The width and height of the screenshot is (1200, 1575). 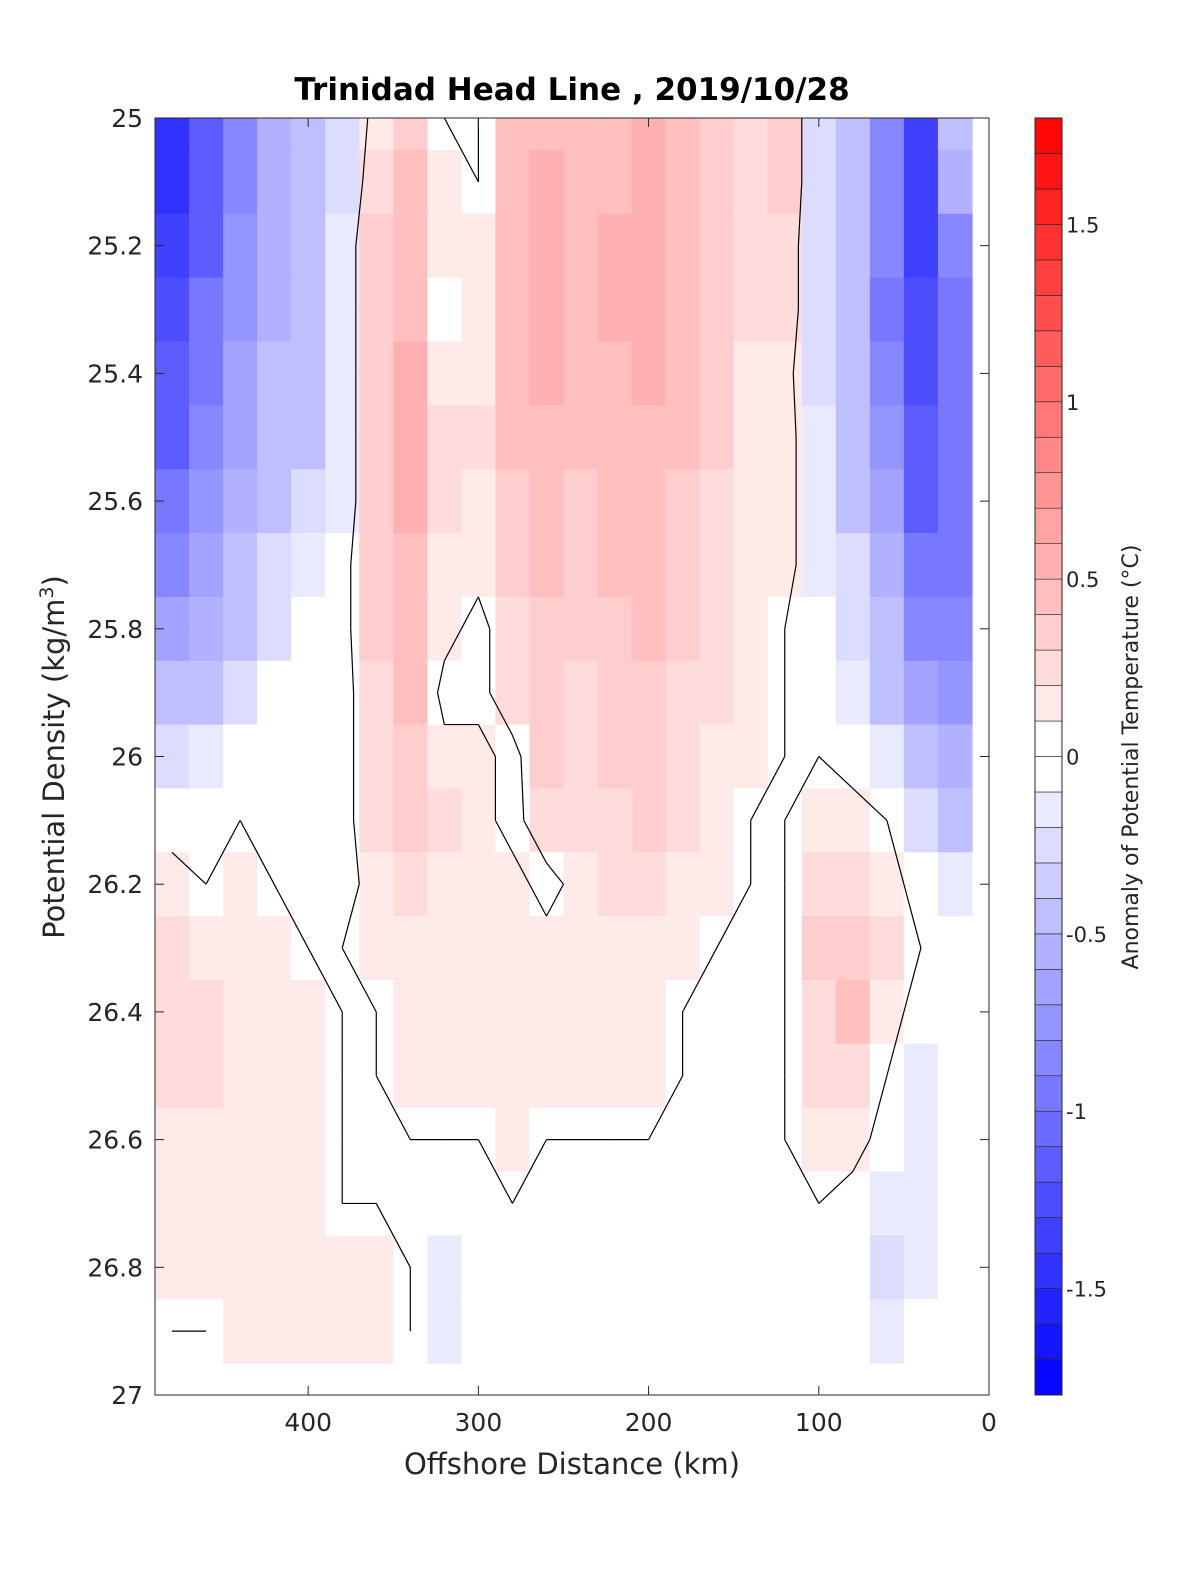 I want to click on colorbar-tick-label: 0, so click(x=1072, y=758).